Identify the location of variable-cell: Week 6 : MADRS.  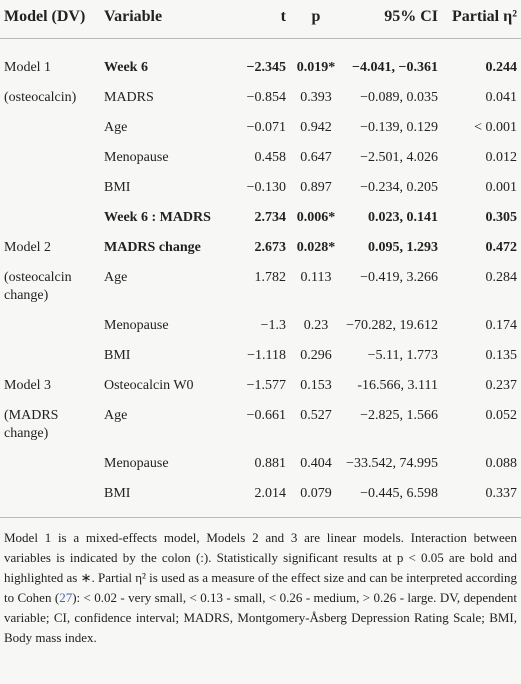
(157, 217).